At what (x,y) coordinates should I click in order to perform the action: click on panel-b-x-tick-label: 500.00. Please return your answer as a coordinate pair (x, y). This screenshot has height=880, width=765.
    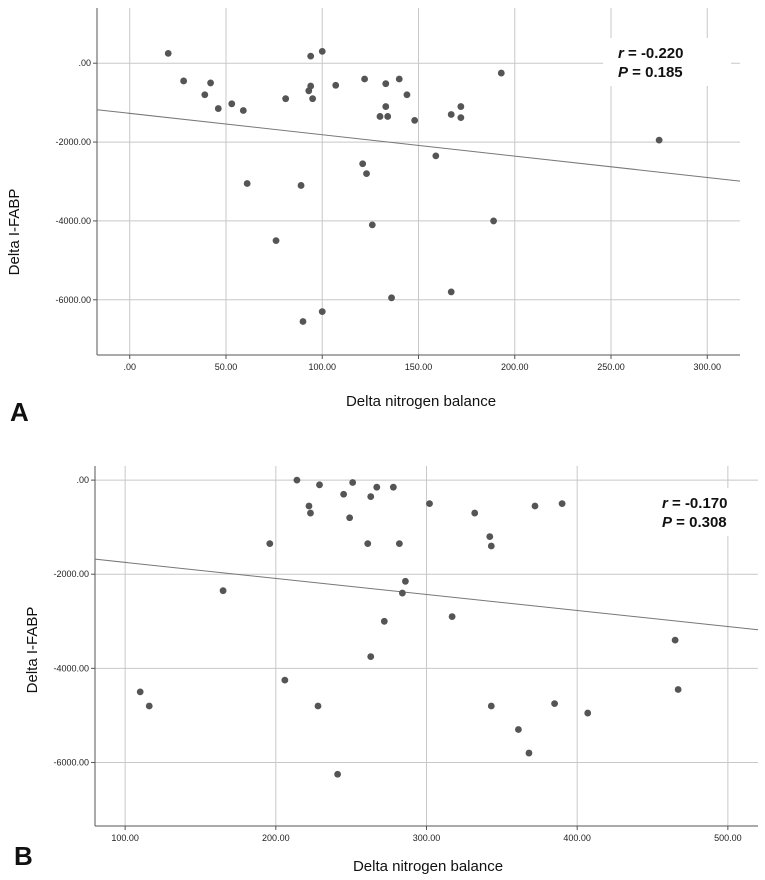
    Looking at the image, I should click on (728, 838).